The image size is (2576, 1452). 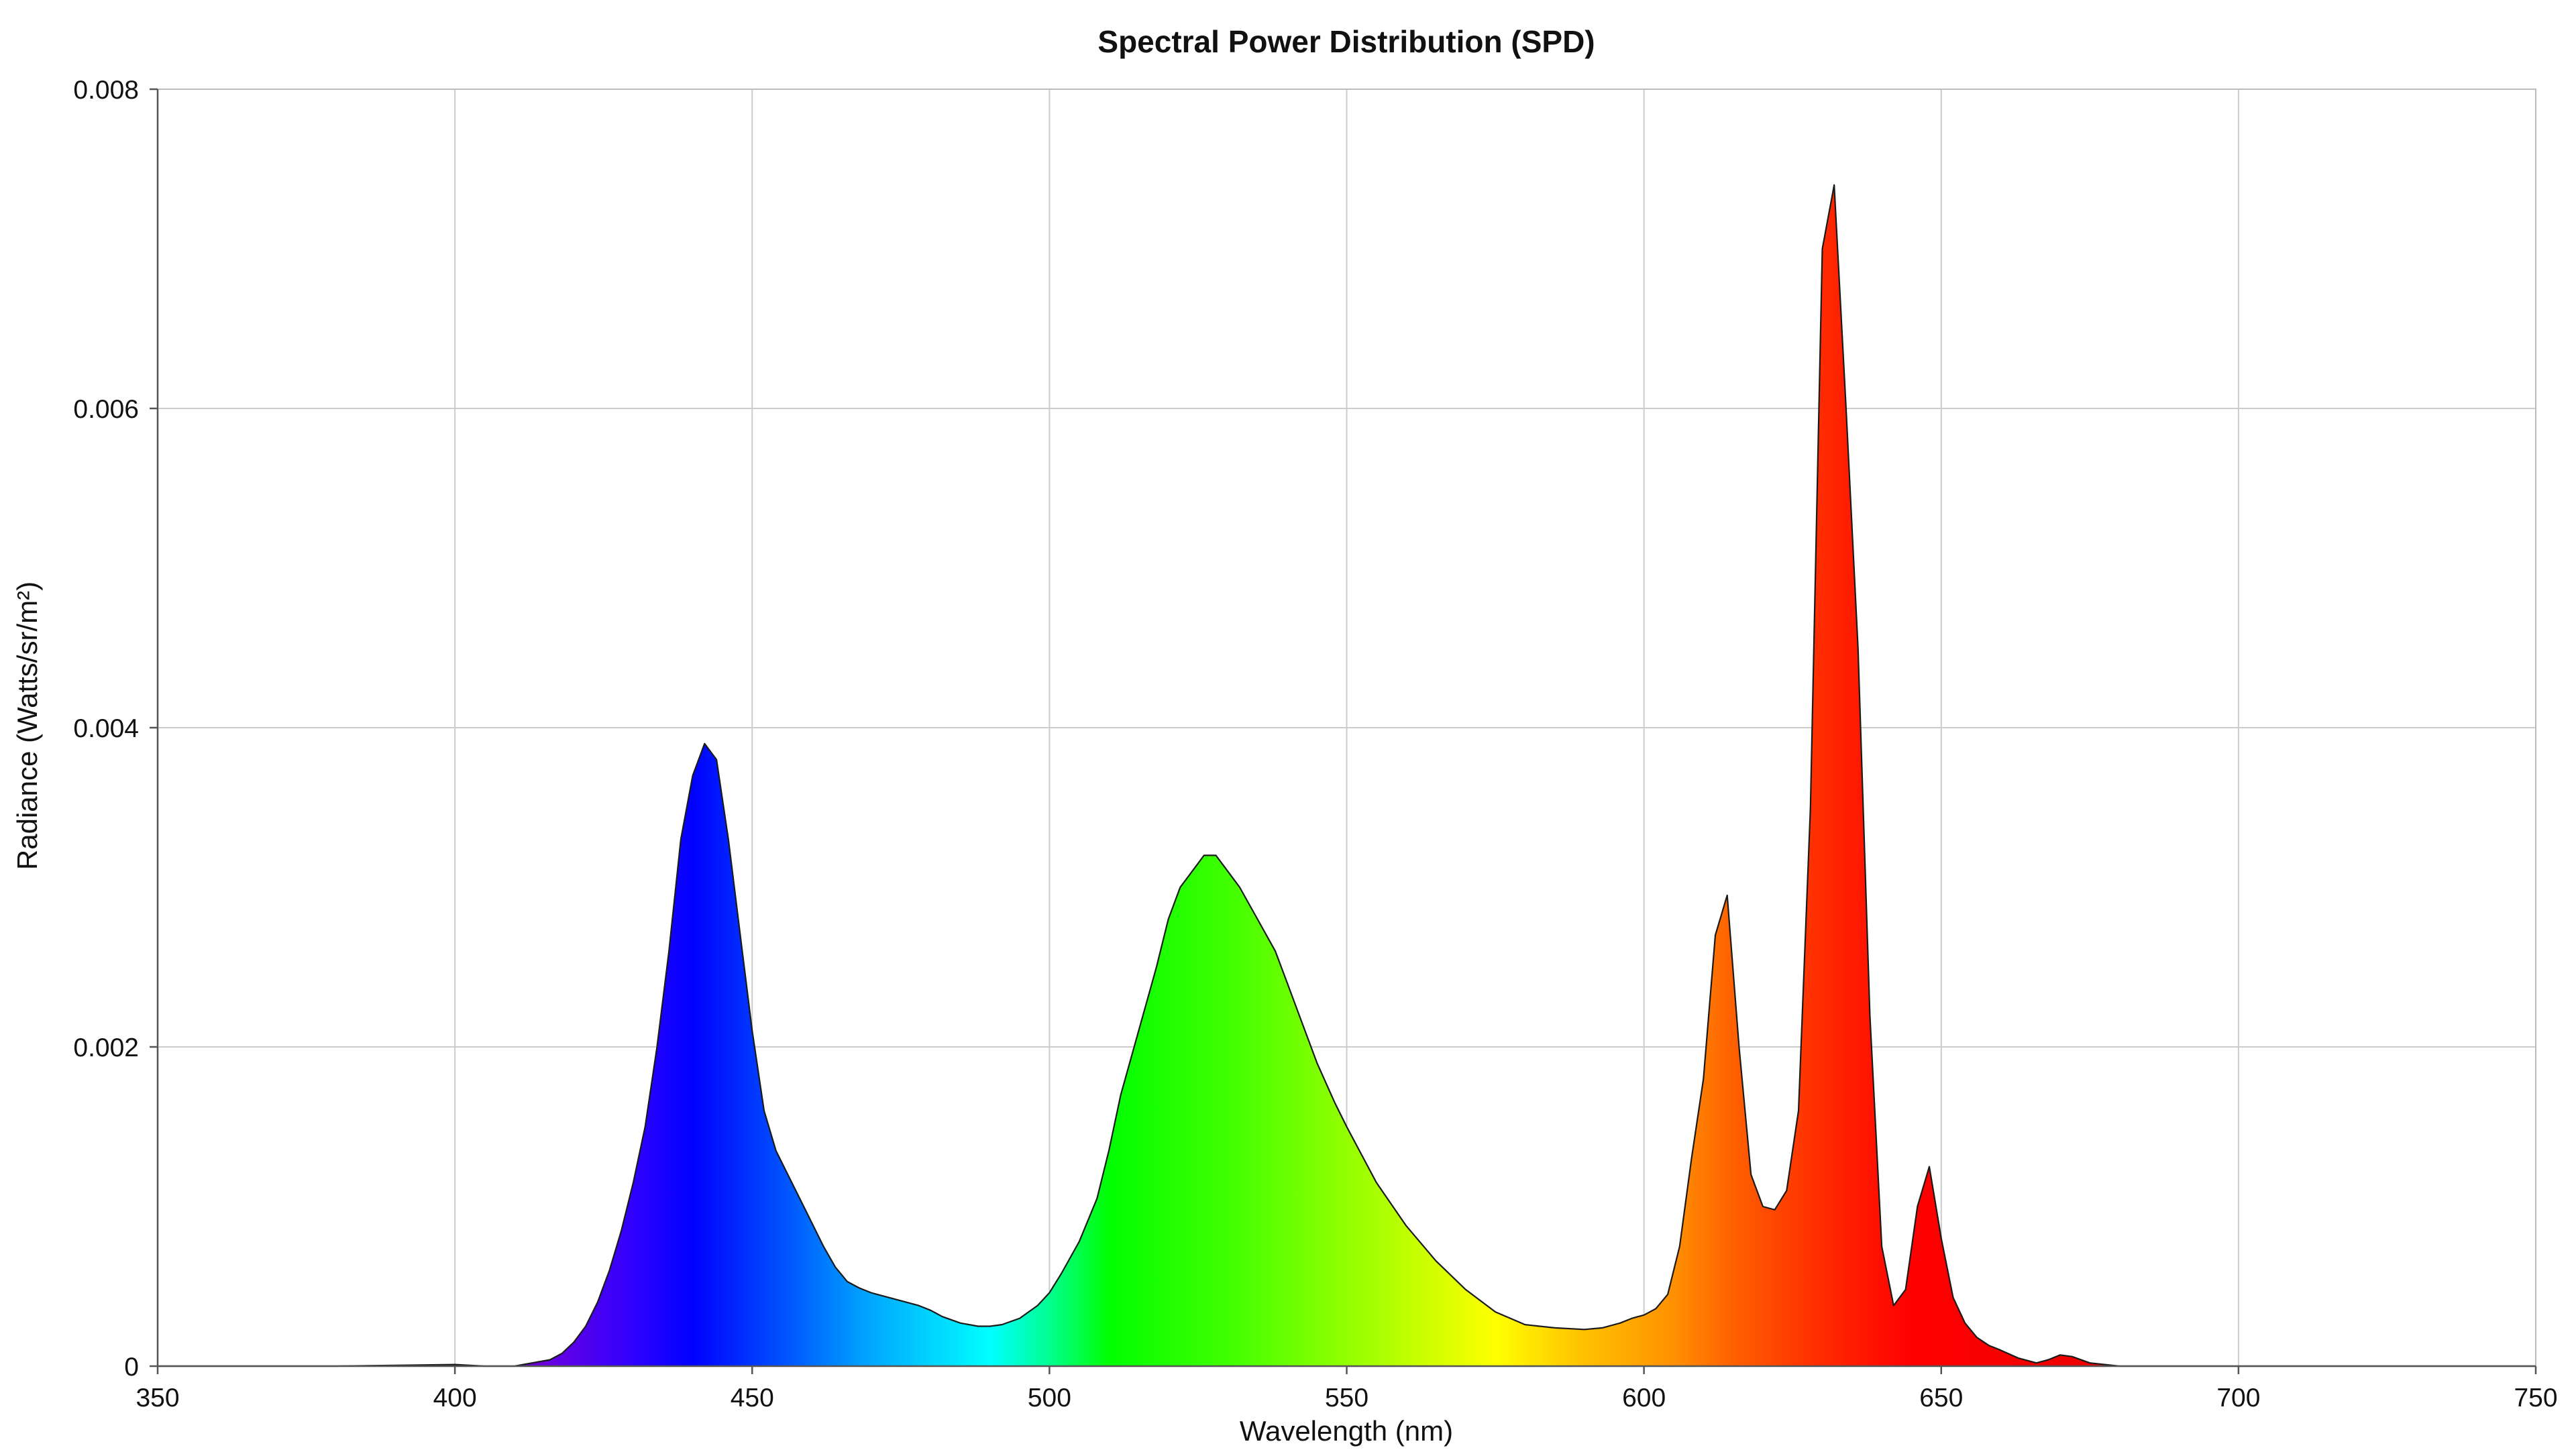 What do you see at coordinates (1346, 41) in the screenshot?
I see `chart-title: Spectral Power Distribution (SPD)` at bounding box center [1346, 41].